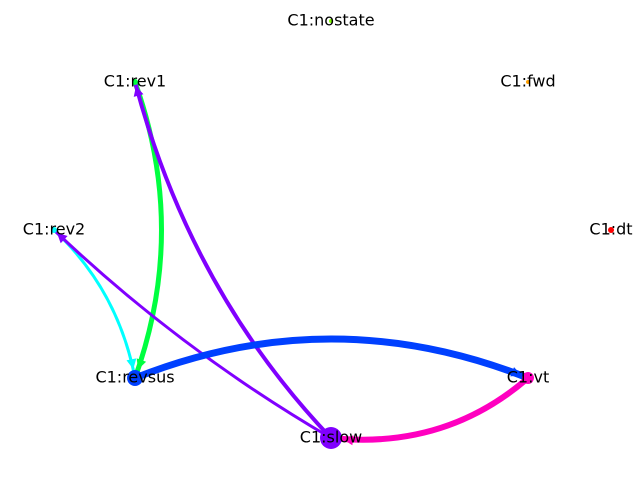  What do you see at coordinates (141, 364) in the screenshot?
I see `arrowhead-rev1-to-revsus` at bounding box center [141, 364].